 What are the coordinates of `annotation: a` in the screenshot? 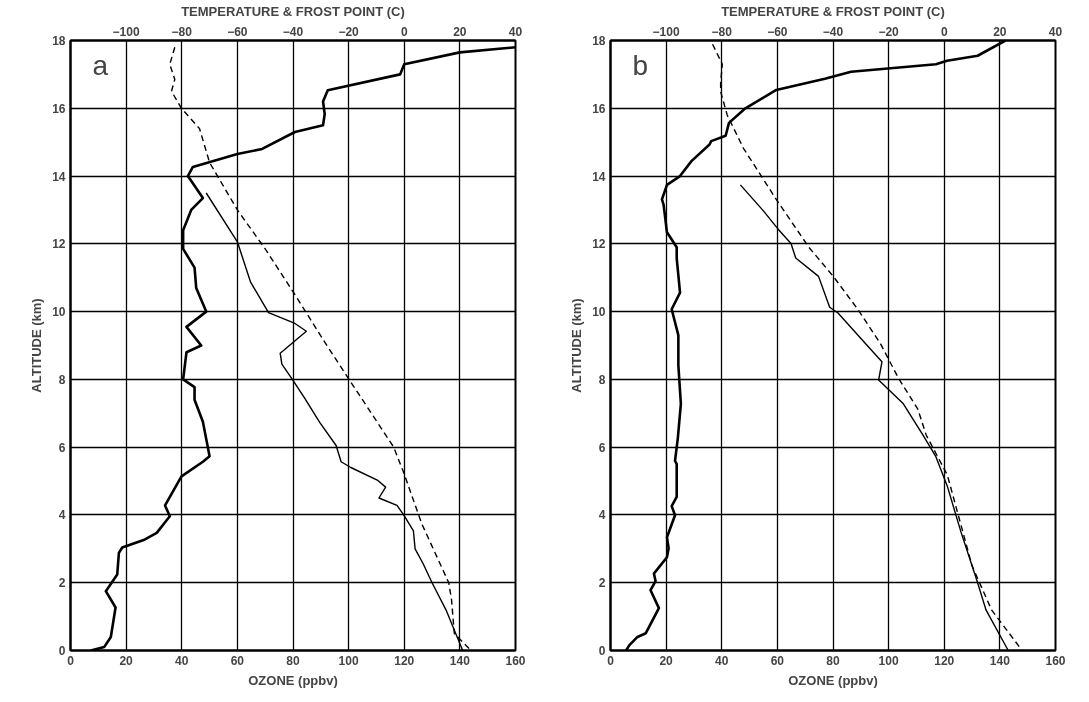 It's located at (100, 65).